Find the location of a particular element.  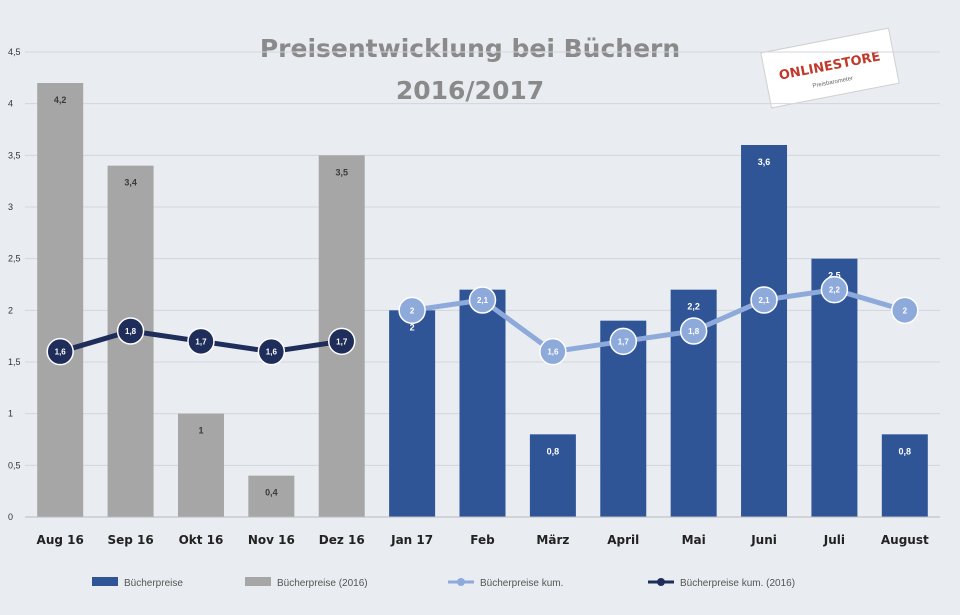

logo-badge: ONLINESTORE Preisbarometer is located at coordinates (830, 68).